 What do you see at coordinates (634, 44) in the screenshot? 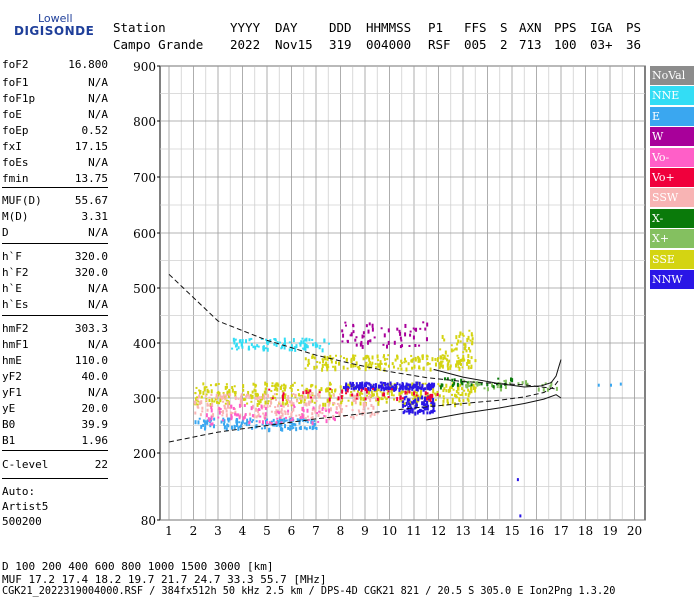
I see `header-value: 36` at bounding box center [634, 44].